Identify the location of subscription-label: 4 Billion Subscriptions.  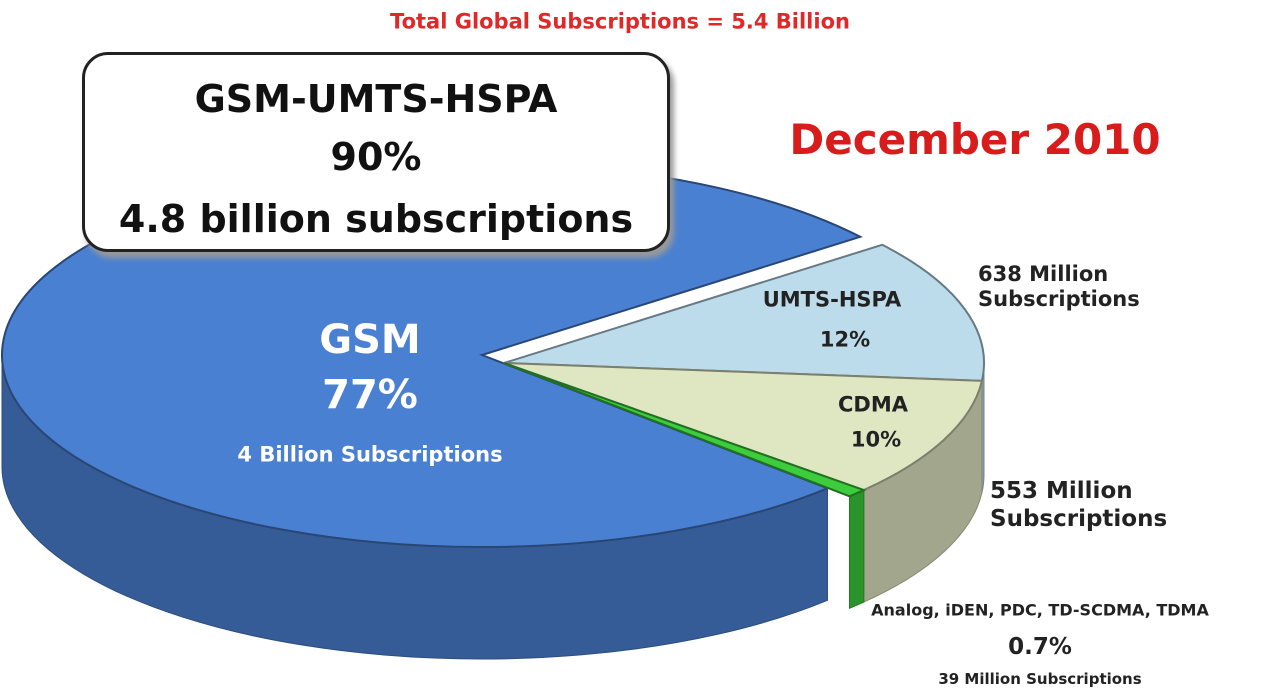
(370, 454).